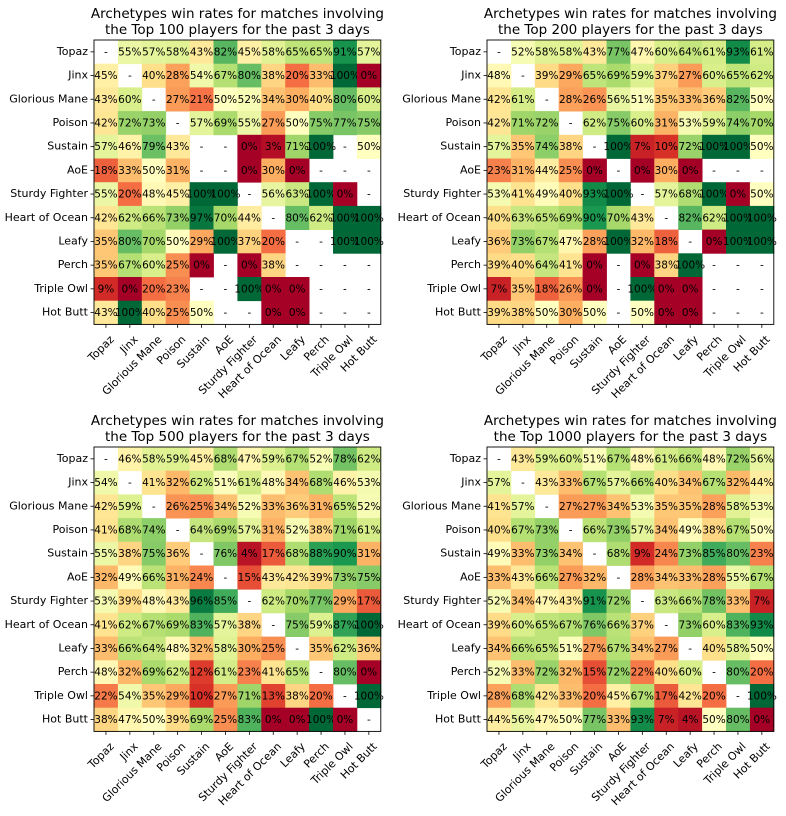 The height and width of the screenshot is (816, 786). I want to click on cell-label: 38%, so click(273, 266).